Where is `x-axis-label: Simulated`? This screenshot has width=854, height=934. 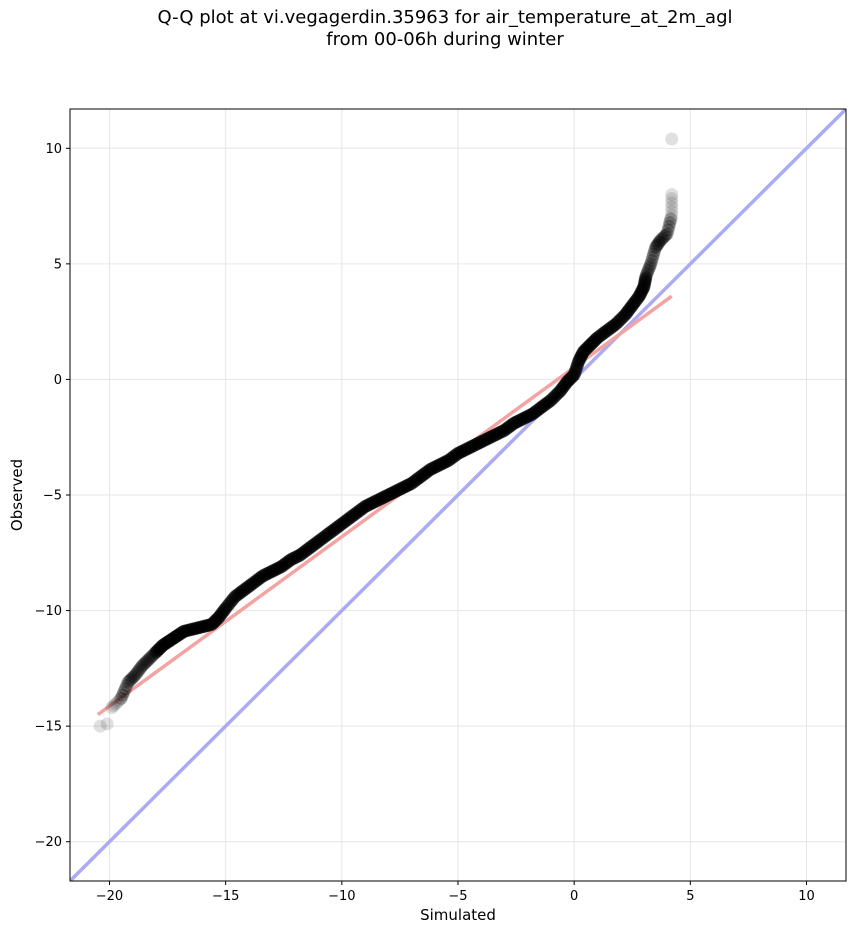
x-axis-label: Simulated is located at coordinates (458, 915).